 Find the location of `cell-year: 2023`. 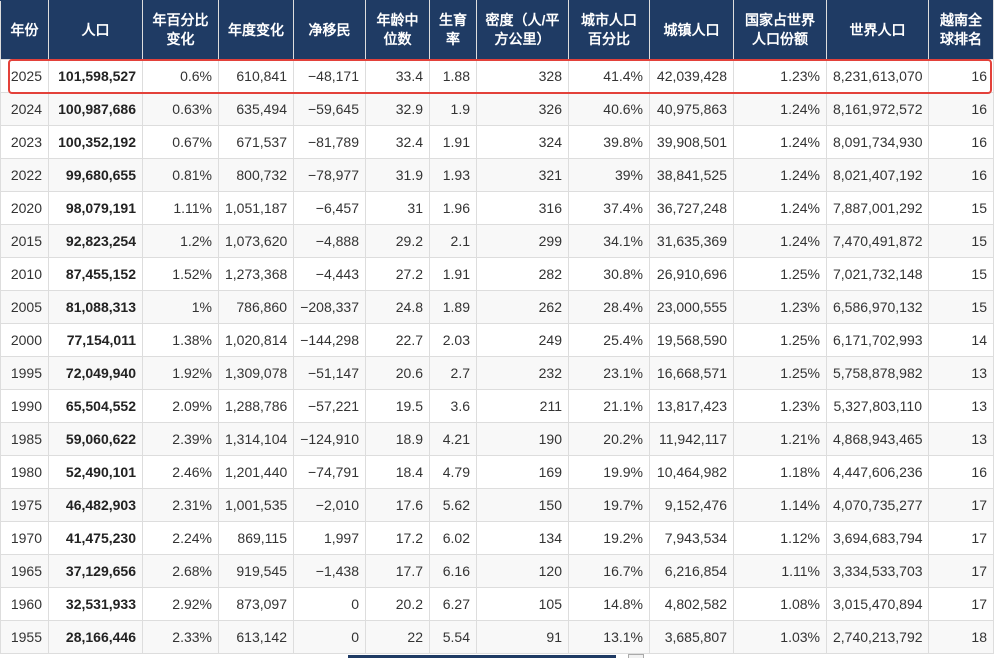

cell-year: 2023 is located at coordinates (24, 142).